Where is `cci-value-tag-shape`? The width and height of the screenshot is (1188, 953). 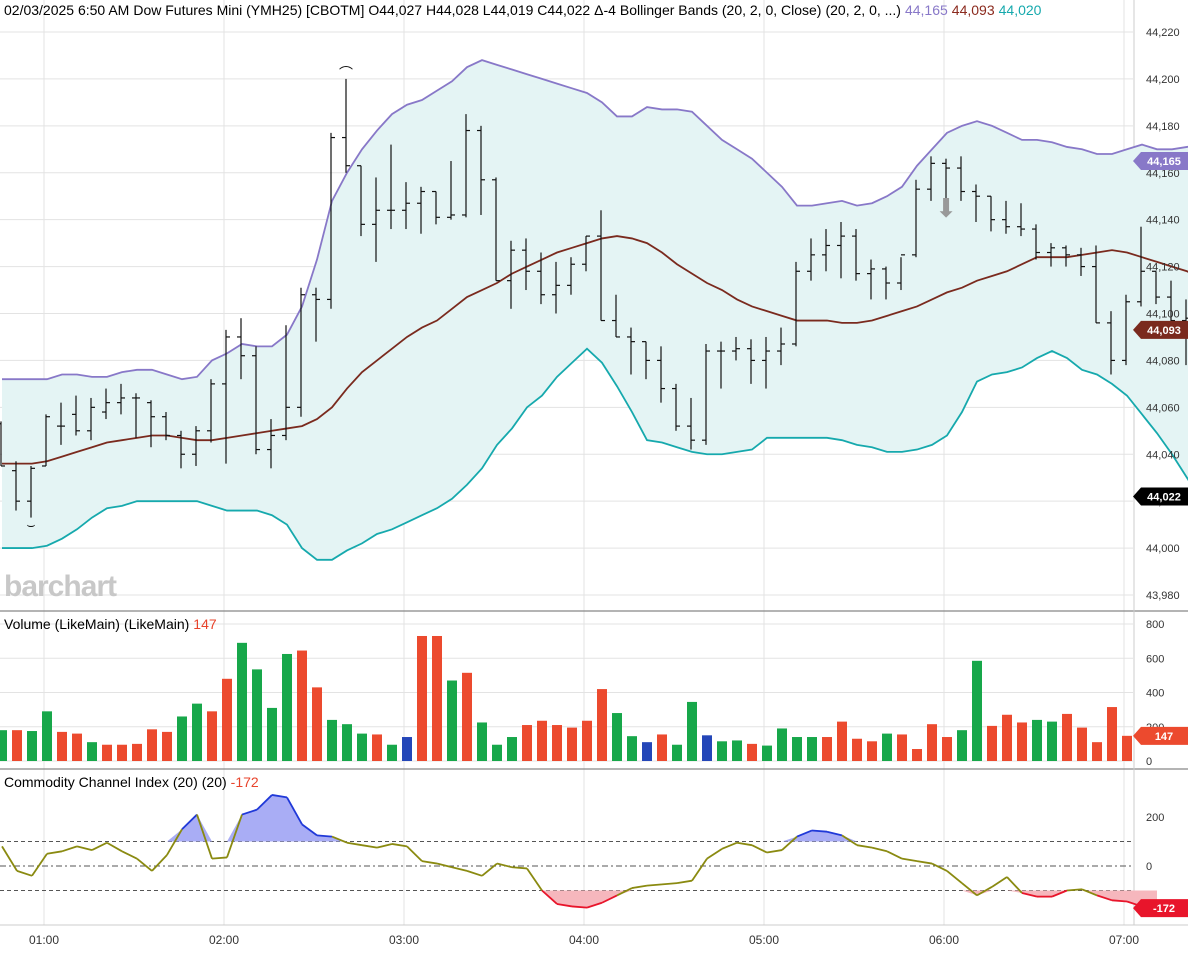 cci-value-tag-shape is located at coordinates (1160, 908).